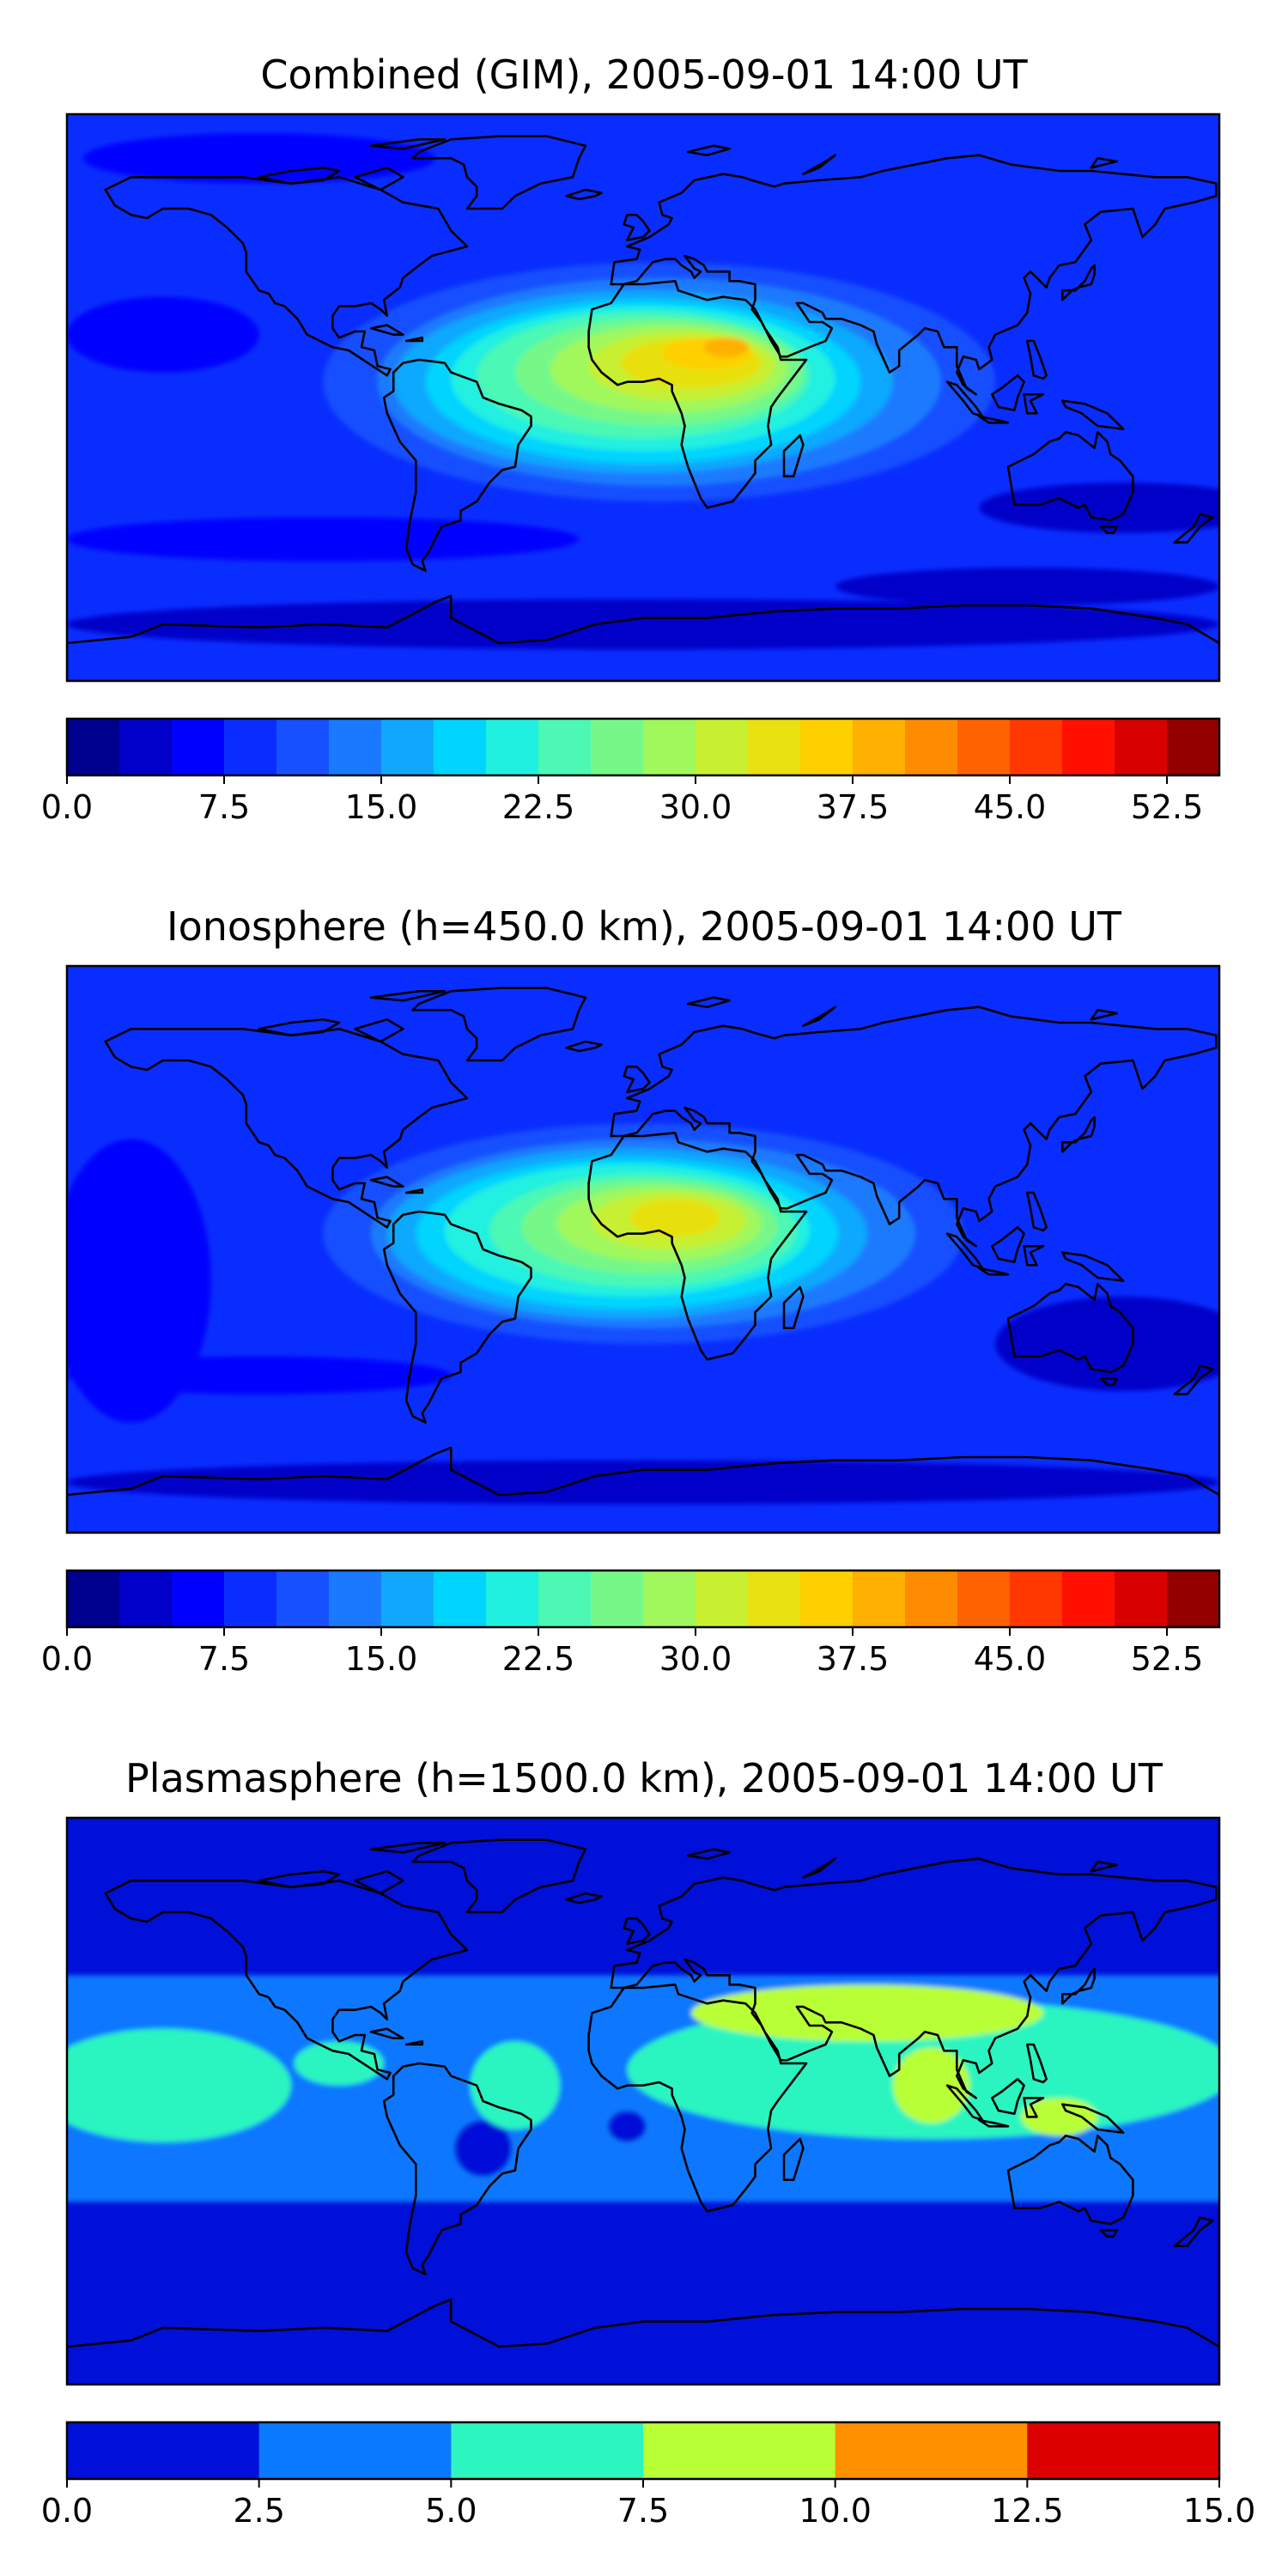 Image resolution: width=1288 pixels, height=2576 pixels. I want to click on colorbar-tick-label: 30.0, so click(695, 807).